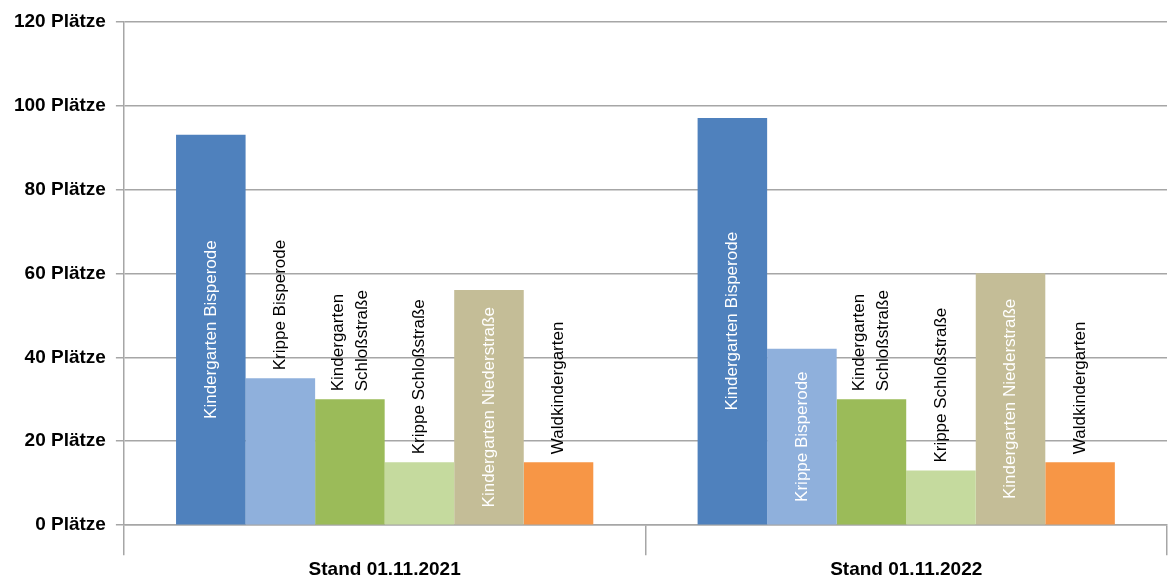  I want to click on text: Kindergarten Niederstraße, so click(1010, 399).